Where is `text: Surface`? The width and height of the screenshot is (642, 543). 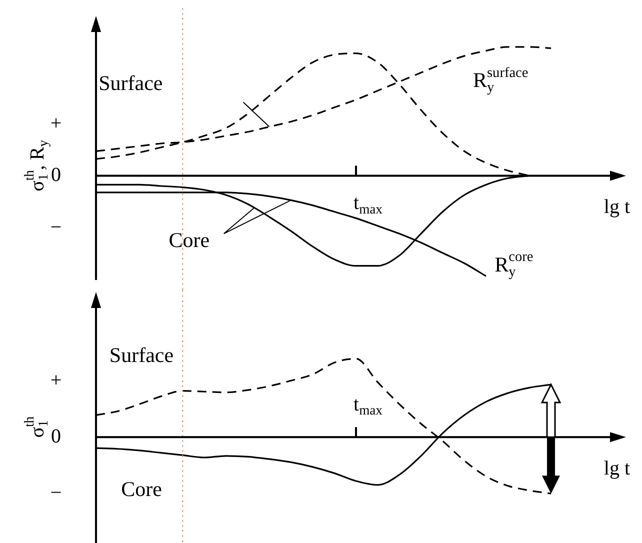
text: Surface is located at coordinates (130, 82).